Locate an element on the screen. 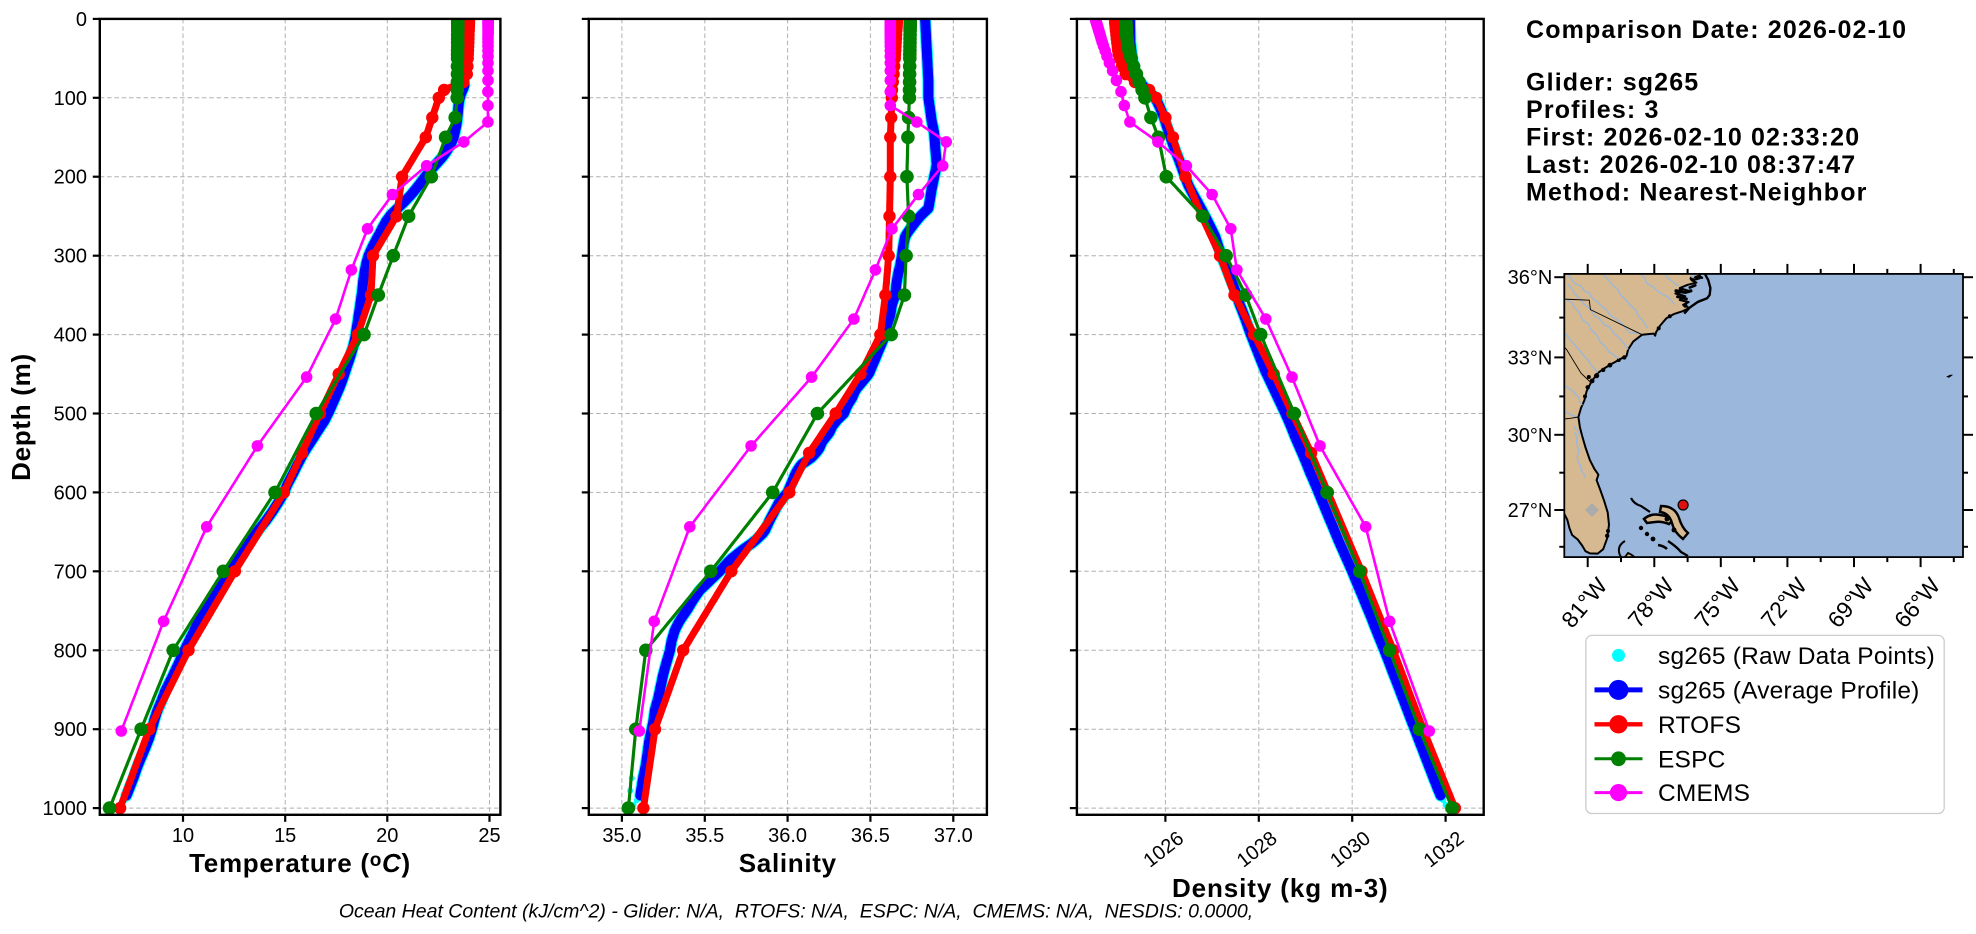  svg-text: Method: Nearest-Neighbor is located at coordinates (1697, 192).